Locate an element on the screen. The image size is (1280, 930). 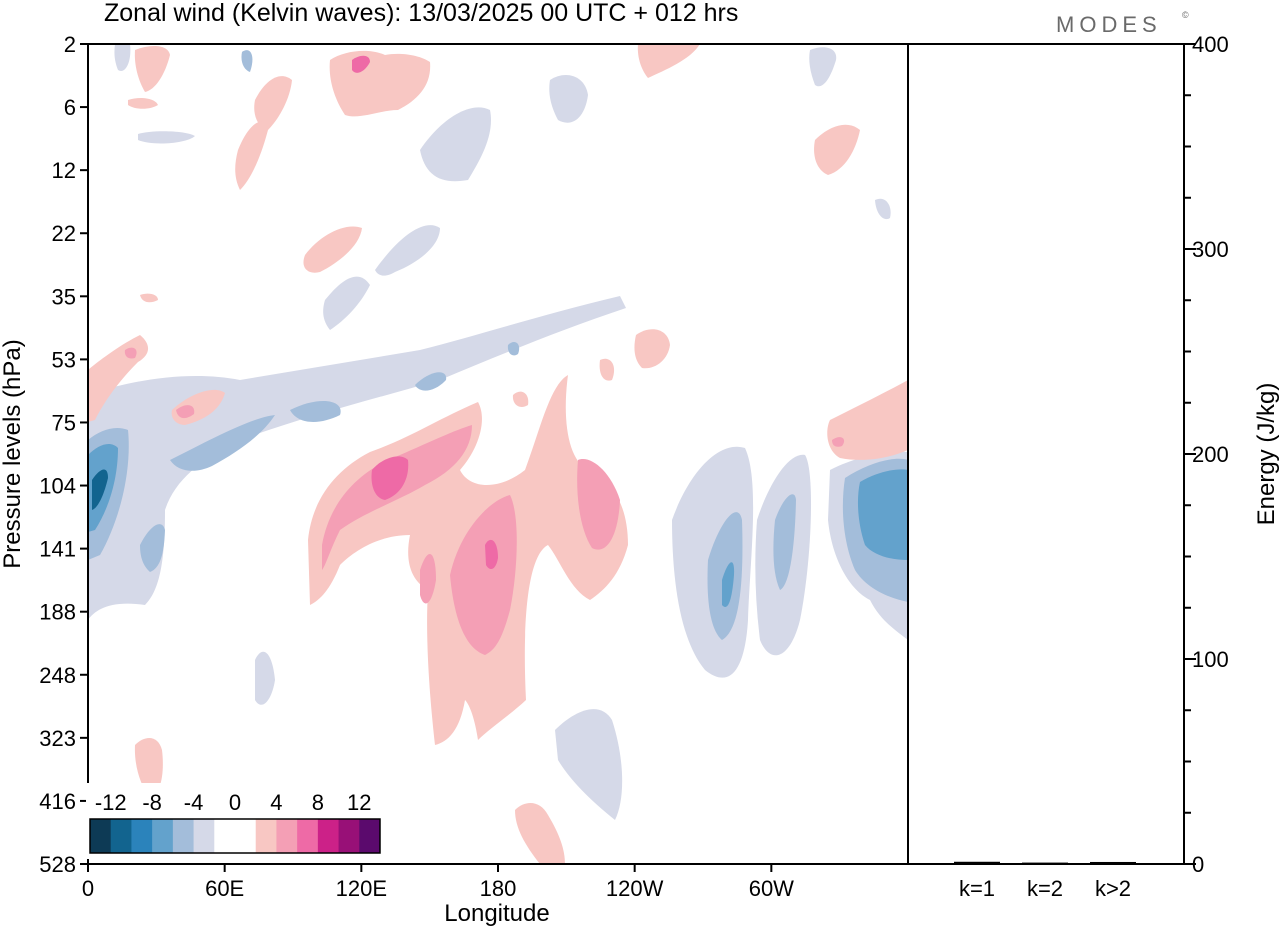
y-tick-label: 104 is located at coordinates (57, 486).